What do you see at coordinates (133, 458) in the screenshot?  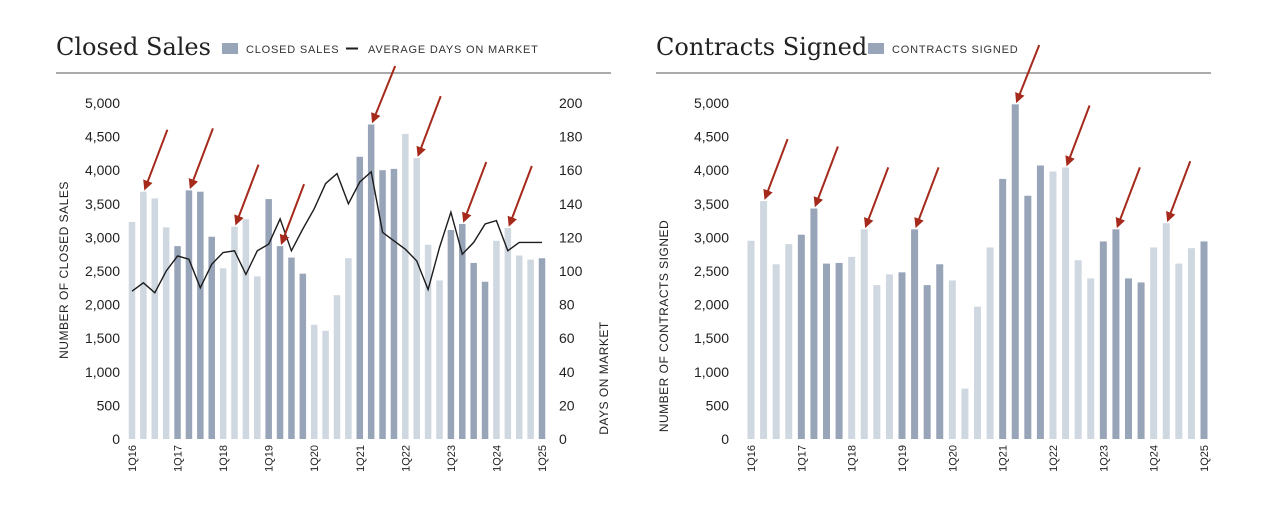 I see `x-tick-label: 1Q16` at bounding box center [133, 458].